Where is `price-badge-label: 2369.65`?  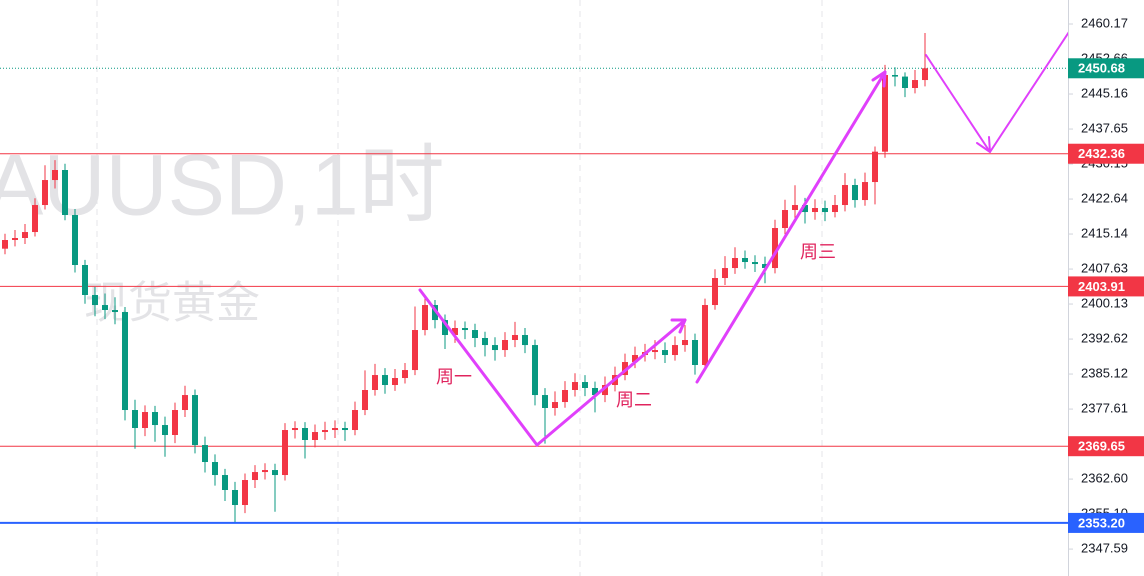 price-badge-label: 2369.65 is located at coordinates (1101, 446).